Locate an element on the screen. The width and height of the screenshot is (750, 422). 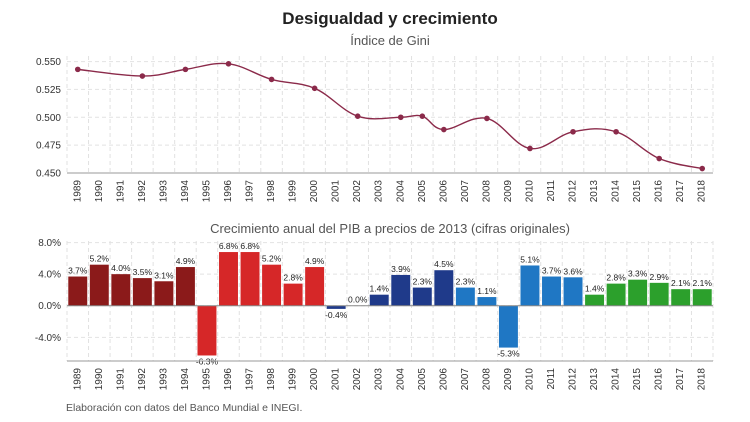
gdp-y-tick-label: -4.0% is located at coordinates (48, 338).